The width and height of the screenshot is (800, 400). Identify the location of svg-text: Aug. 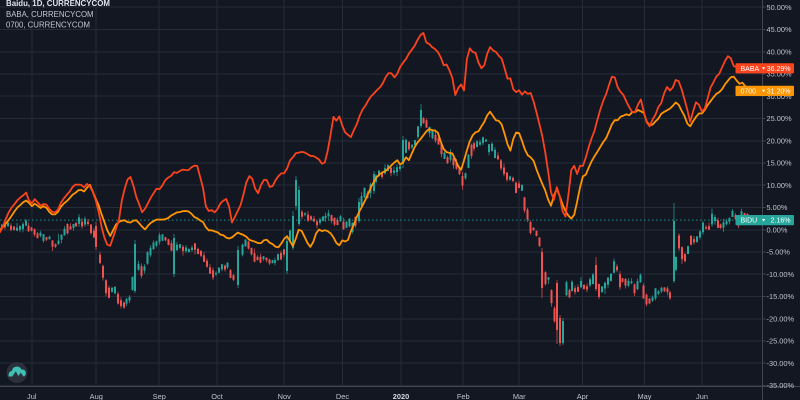
(96, 396).